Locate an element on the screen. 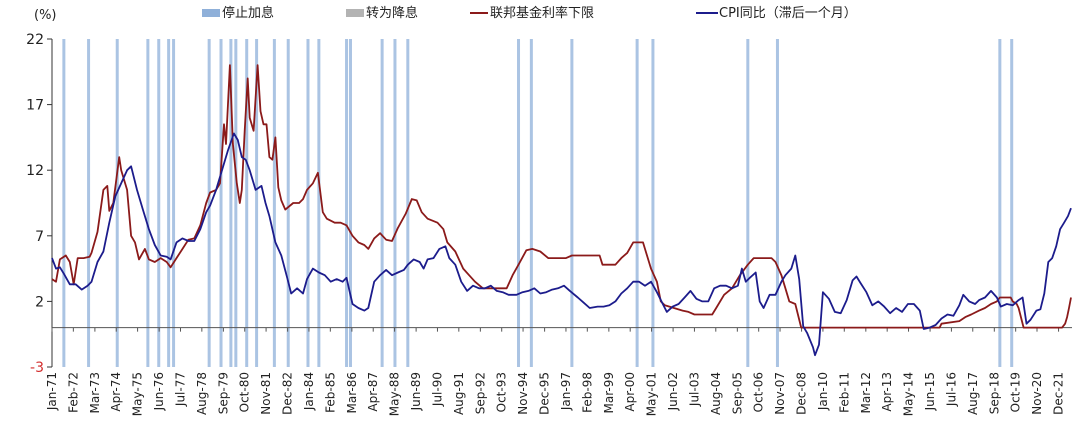 The width and height of the screenshot is (1080, 437). y-tick-label: 22 is located at coordinates (35, 40).